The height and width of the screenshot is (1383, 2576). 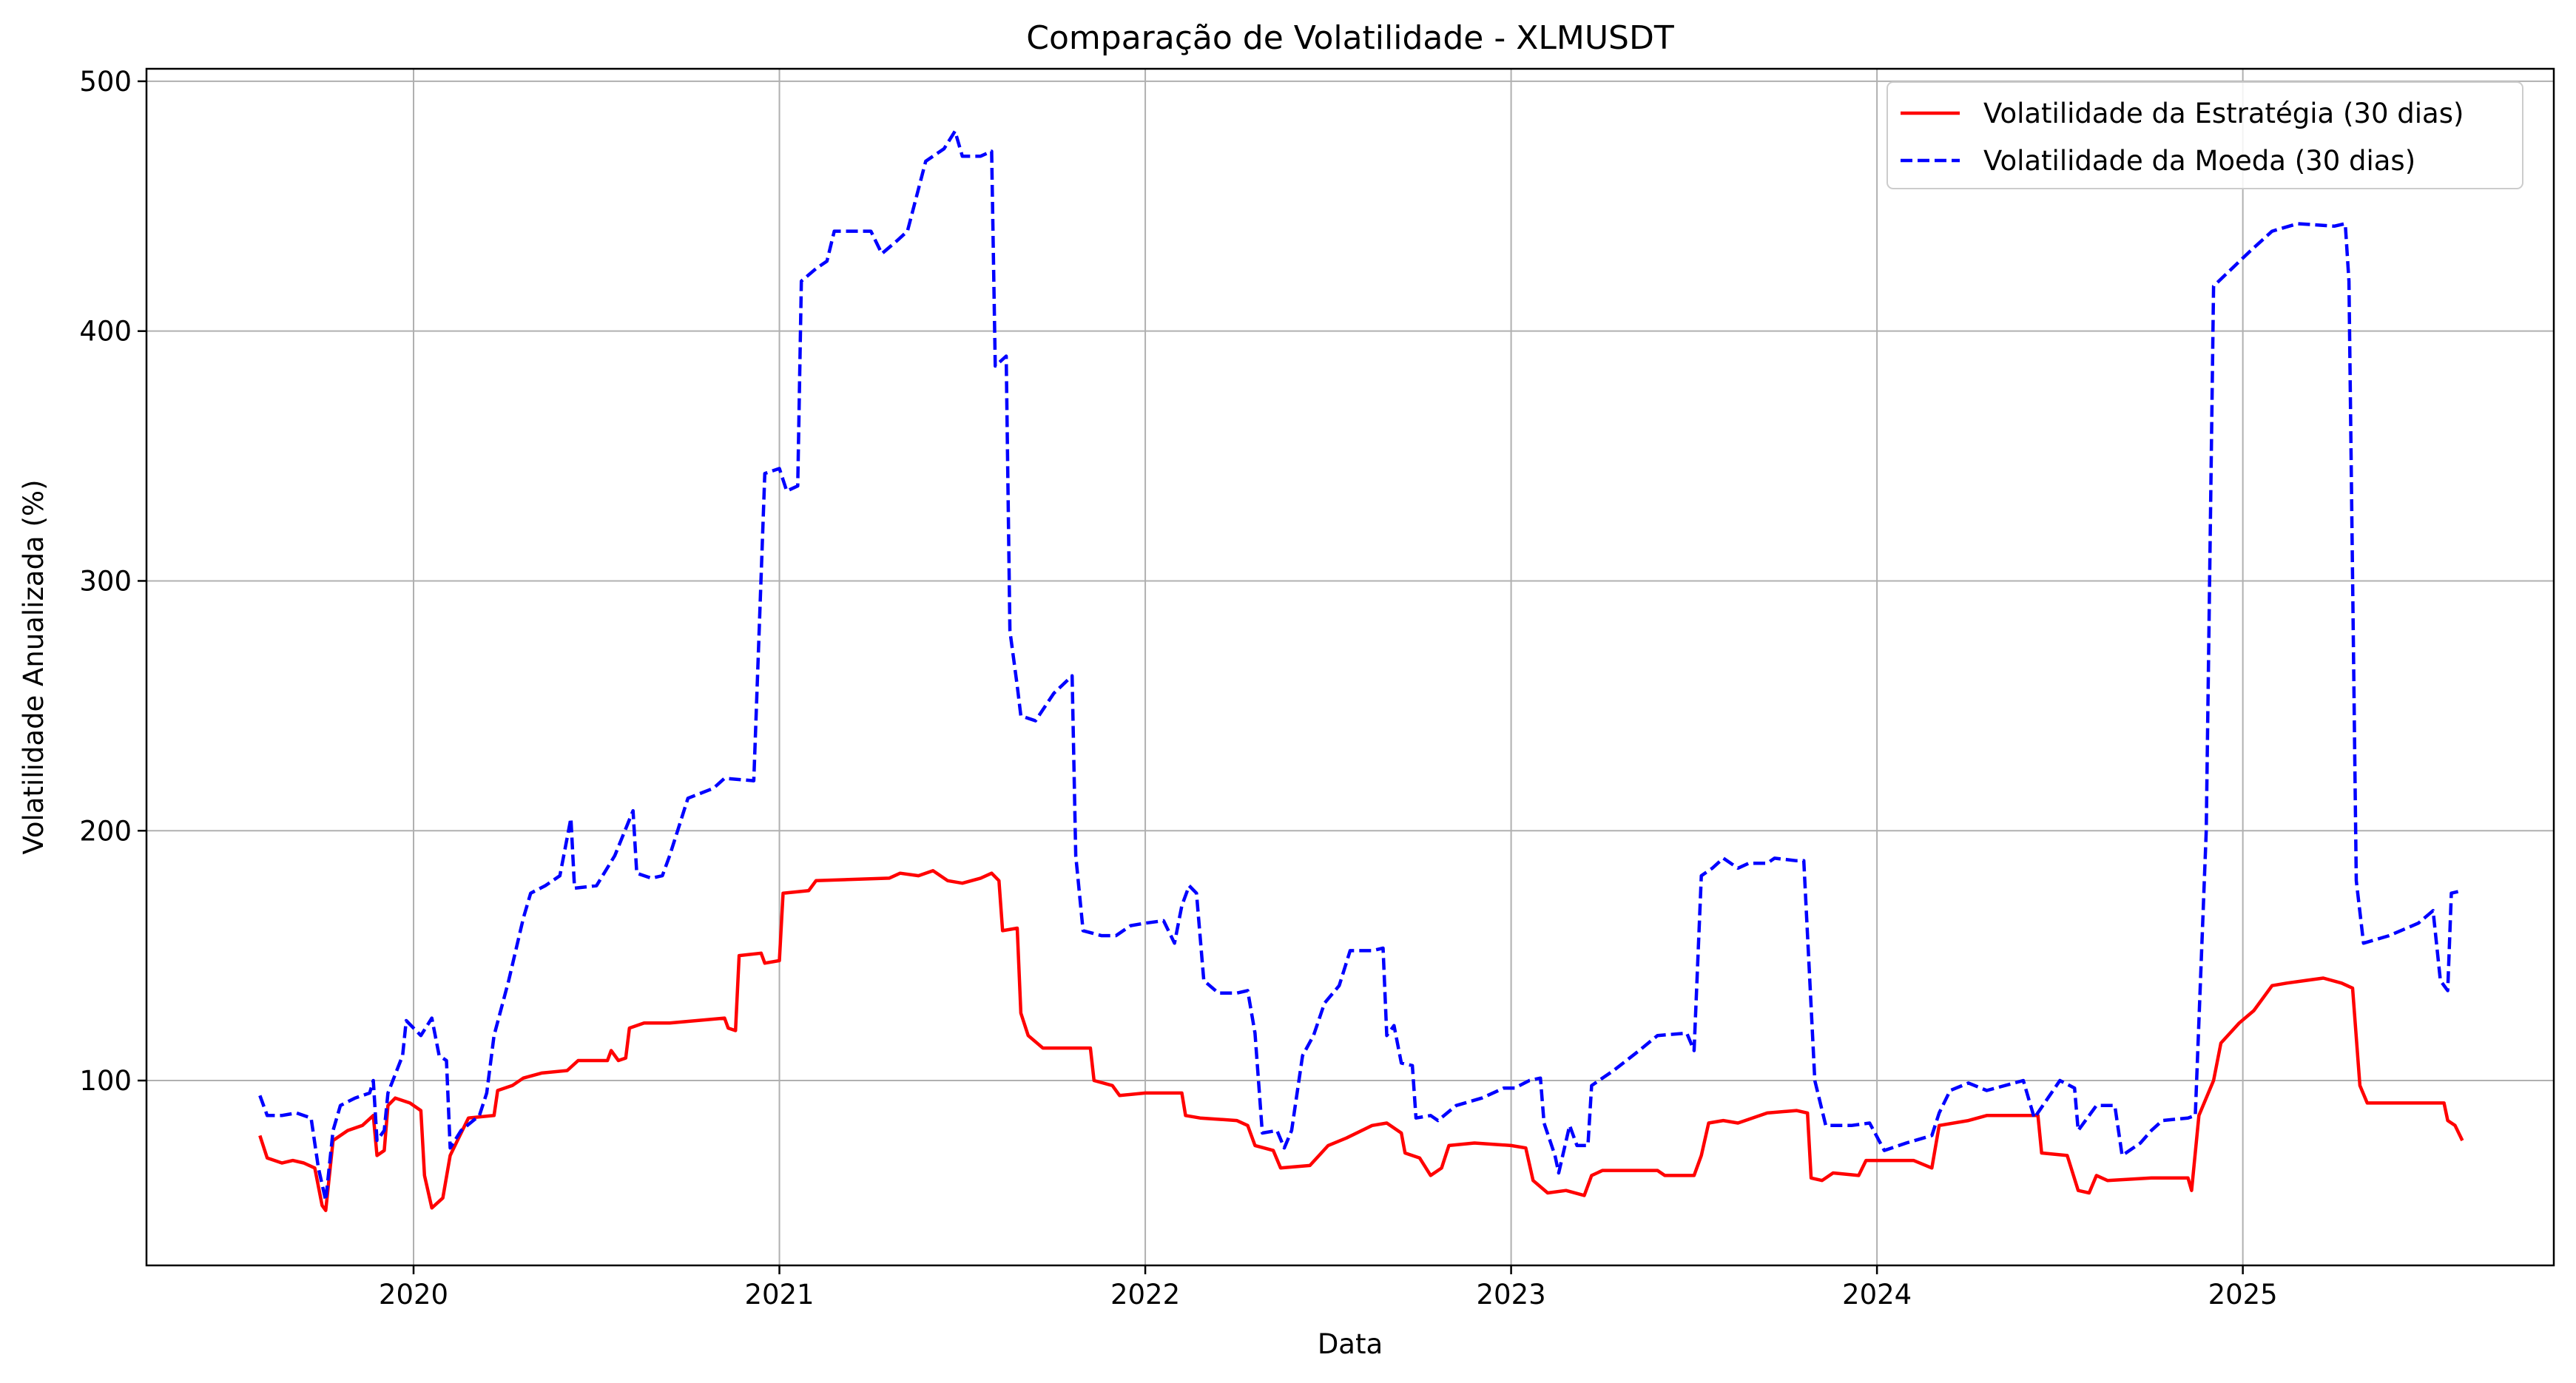 What do you see at coordinates (105, 82) in the screenshot?
I see `y-tick-label: 500` at bounding box center [105, 82].